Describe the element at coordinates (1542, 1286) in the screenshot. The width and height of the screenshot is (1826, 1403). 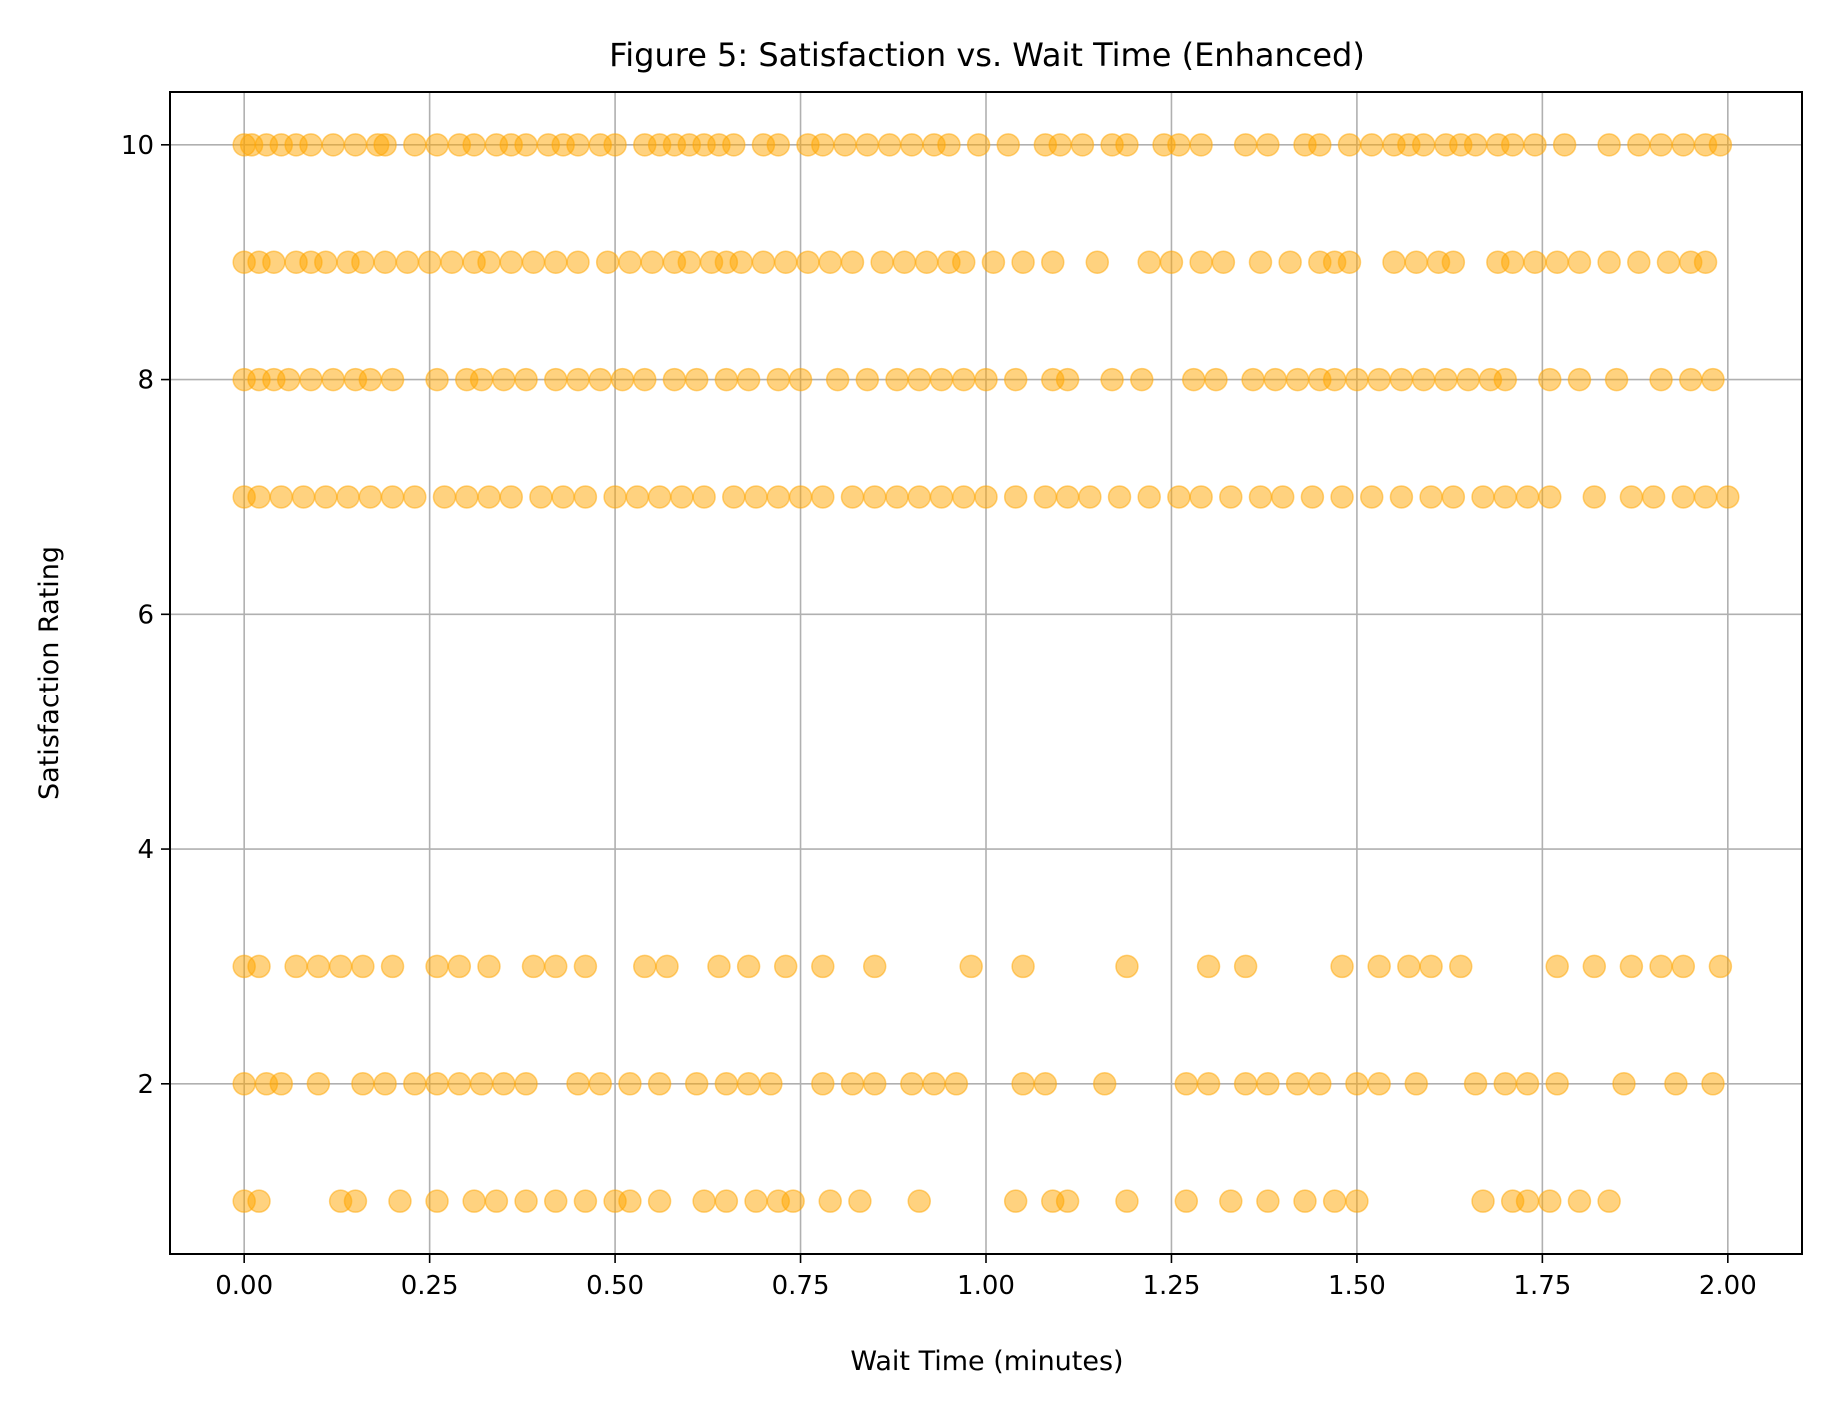
I see `x-tick-label: 1.75` at that location.